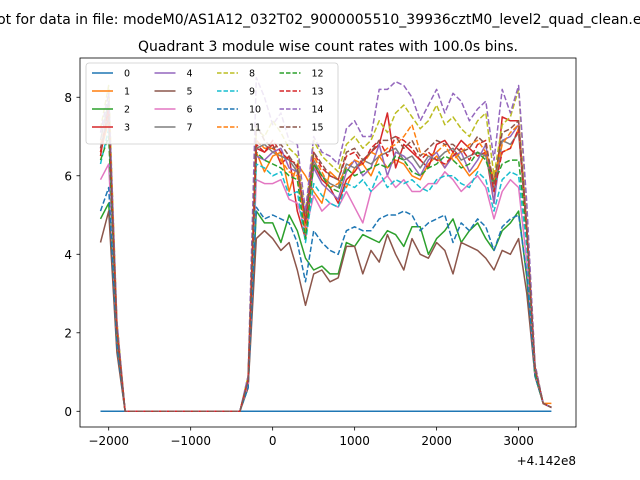 This screenshot has height=480, width=640. Describe the element at coordinates (190, 110) in the screenshot. I see `legend-label-6: 6` at that location.